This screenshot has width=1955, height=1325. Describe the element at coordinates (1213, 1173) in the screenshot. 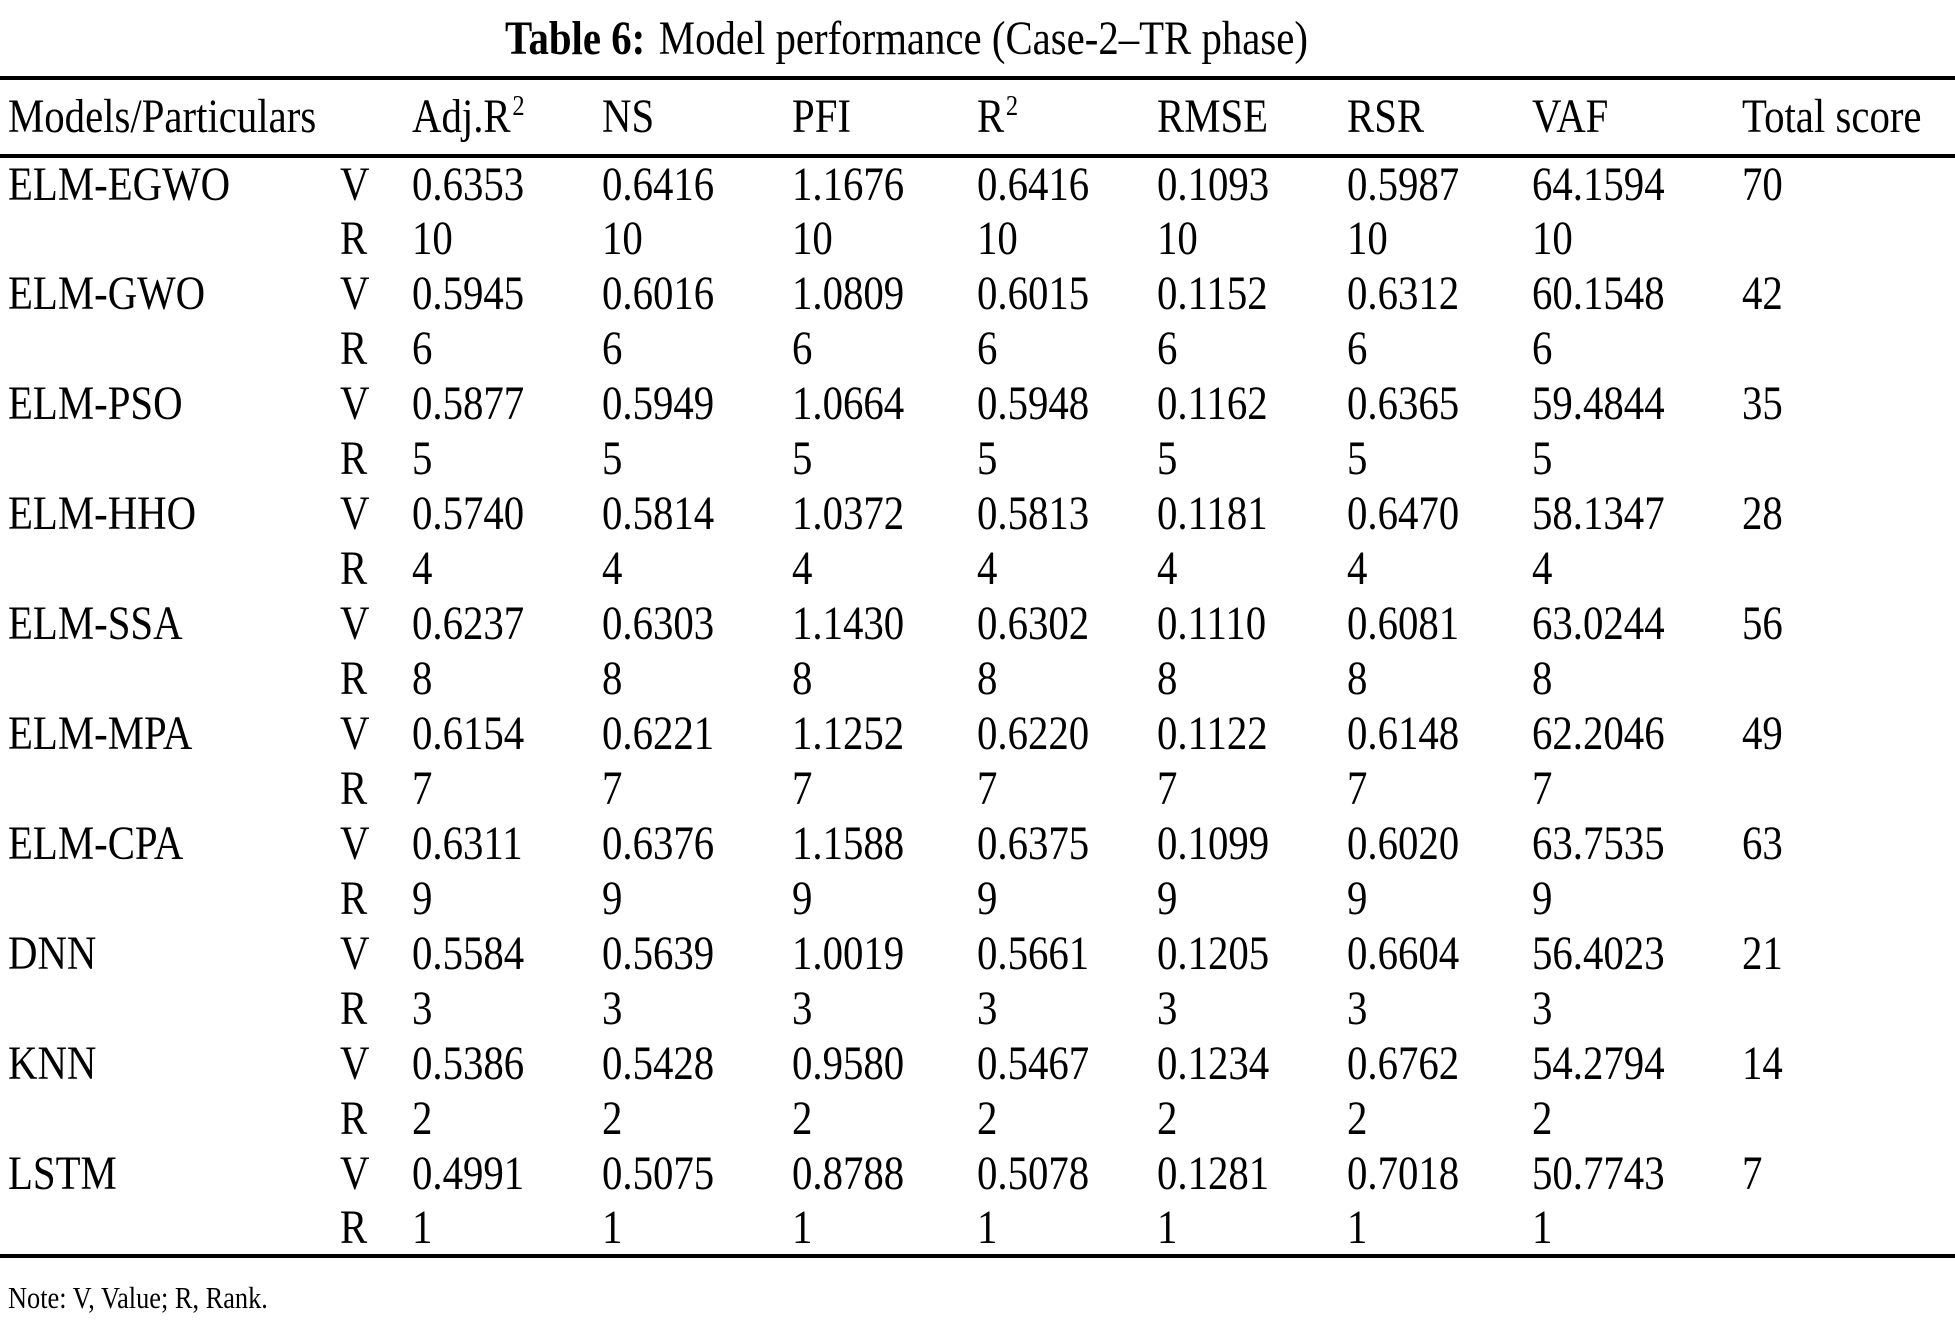

I see `metric-value: 0.1281` at that location.